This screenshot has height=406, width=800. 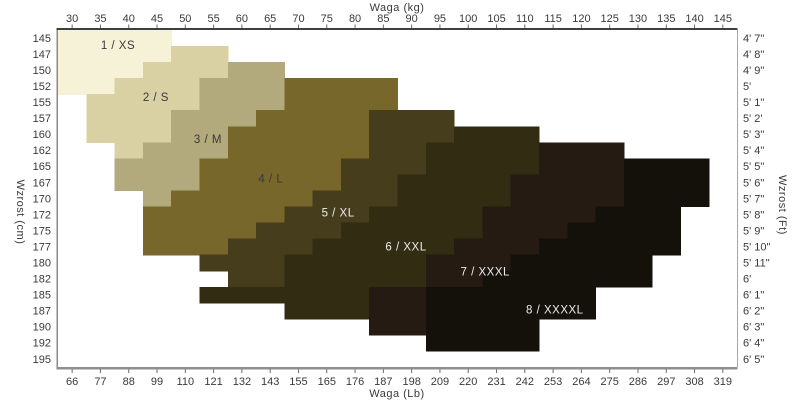 I want to click on svg-text: 110, so click(x=186, y=382).